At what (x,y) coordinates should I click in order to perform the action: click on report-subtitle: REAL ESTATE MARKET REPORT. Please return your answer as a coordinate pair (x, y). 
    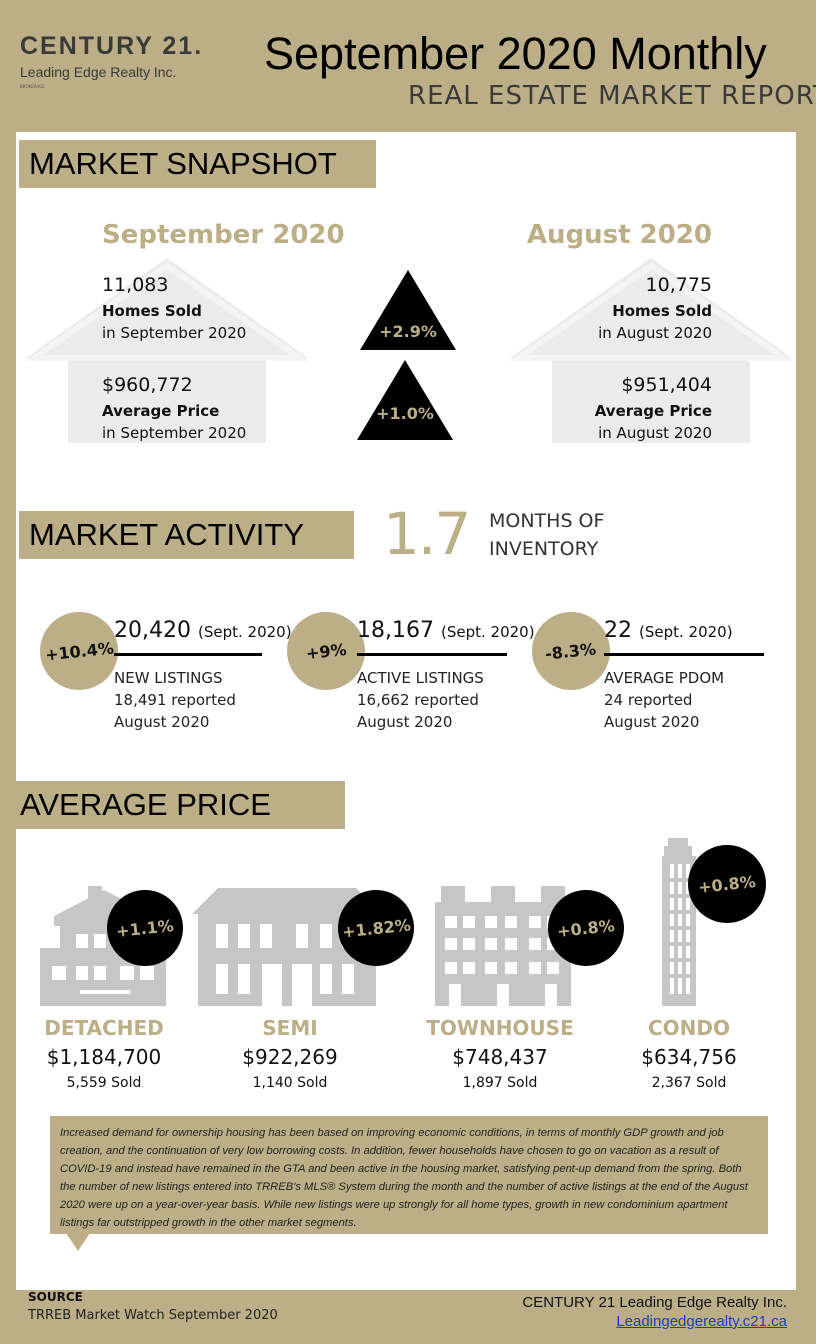
    Looking at the image, I should click on (612, 96).